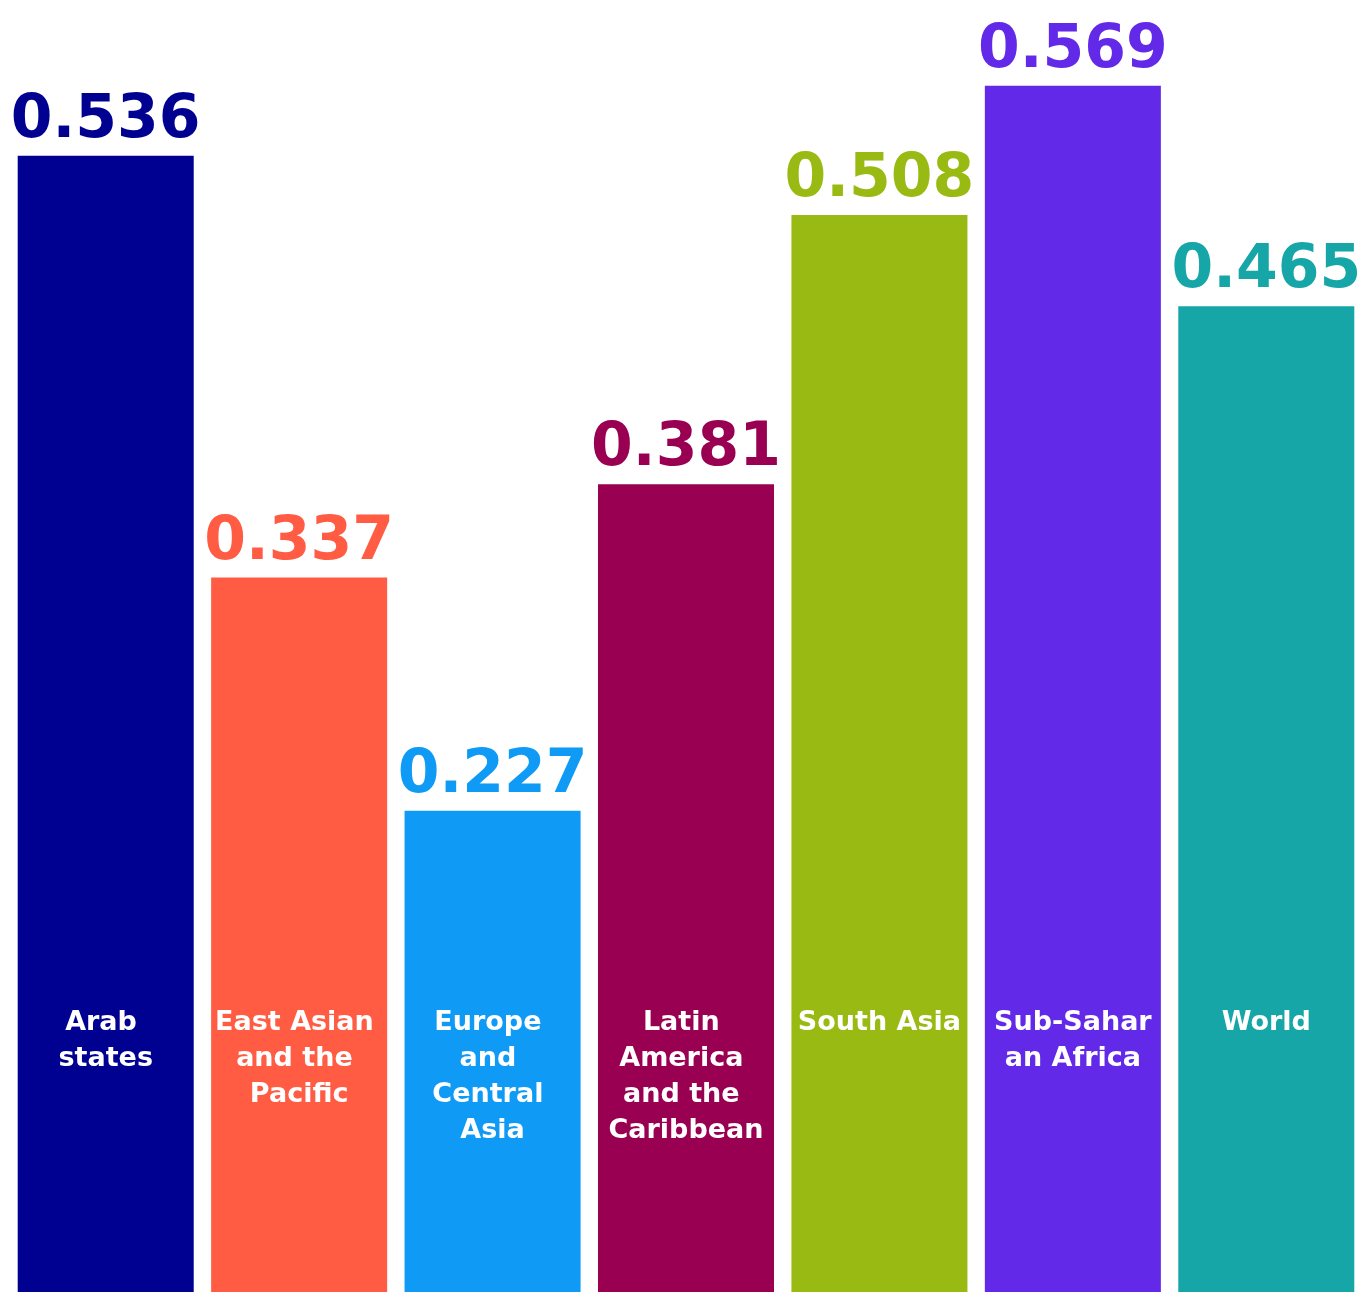 Image resolution: width=1363 pixels, height=1292 pixels. I want to click on x-tick-label: Sub-Saharan Africa, so click(1073, 1038).